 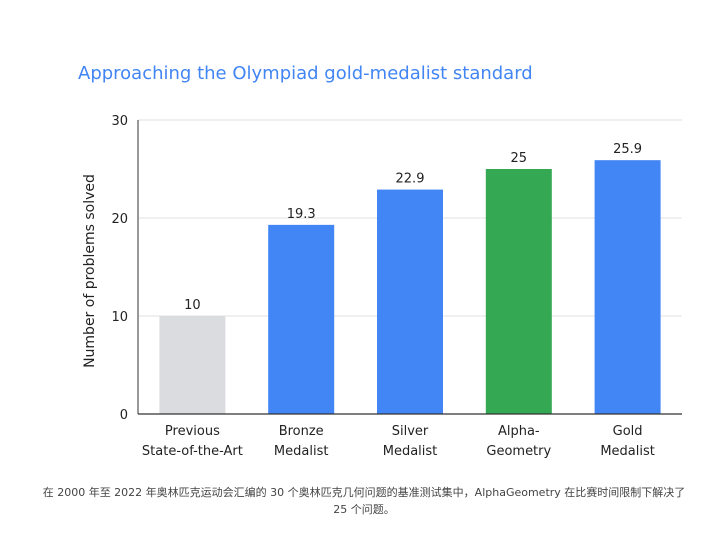 I want to click on y-tick-label-20: 20, so click(x=119, y=219).